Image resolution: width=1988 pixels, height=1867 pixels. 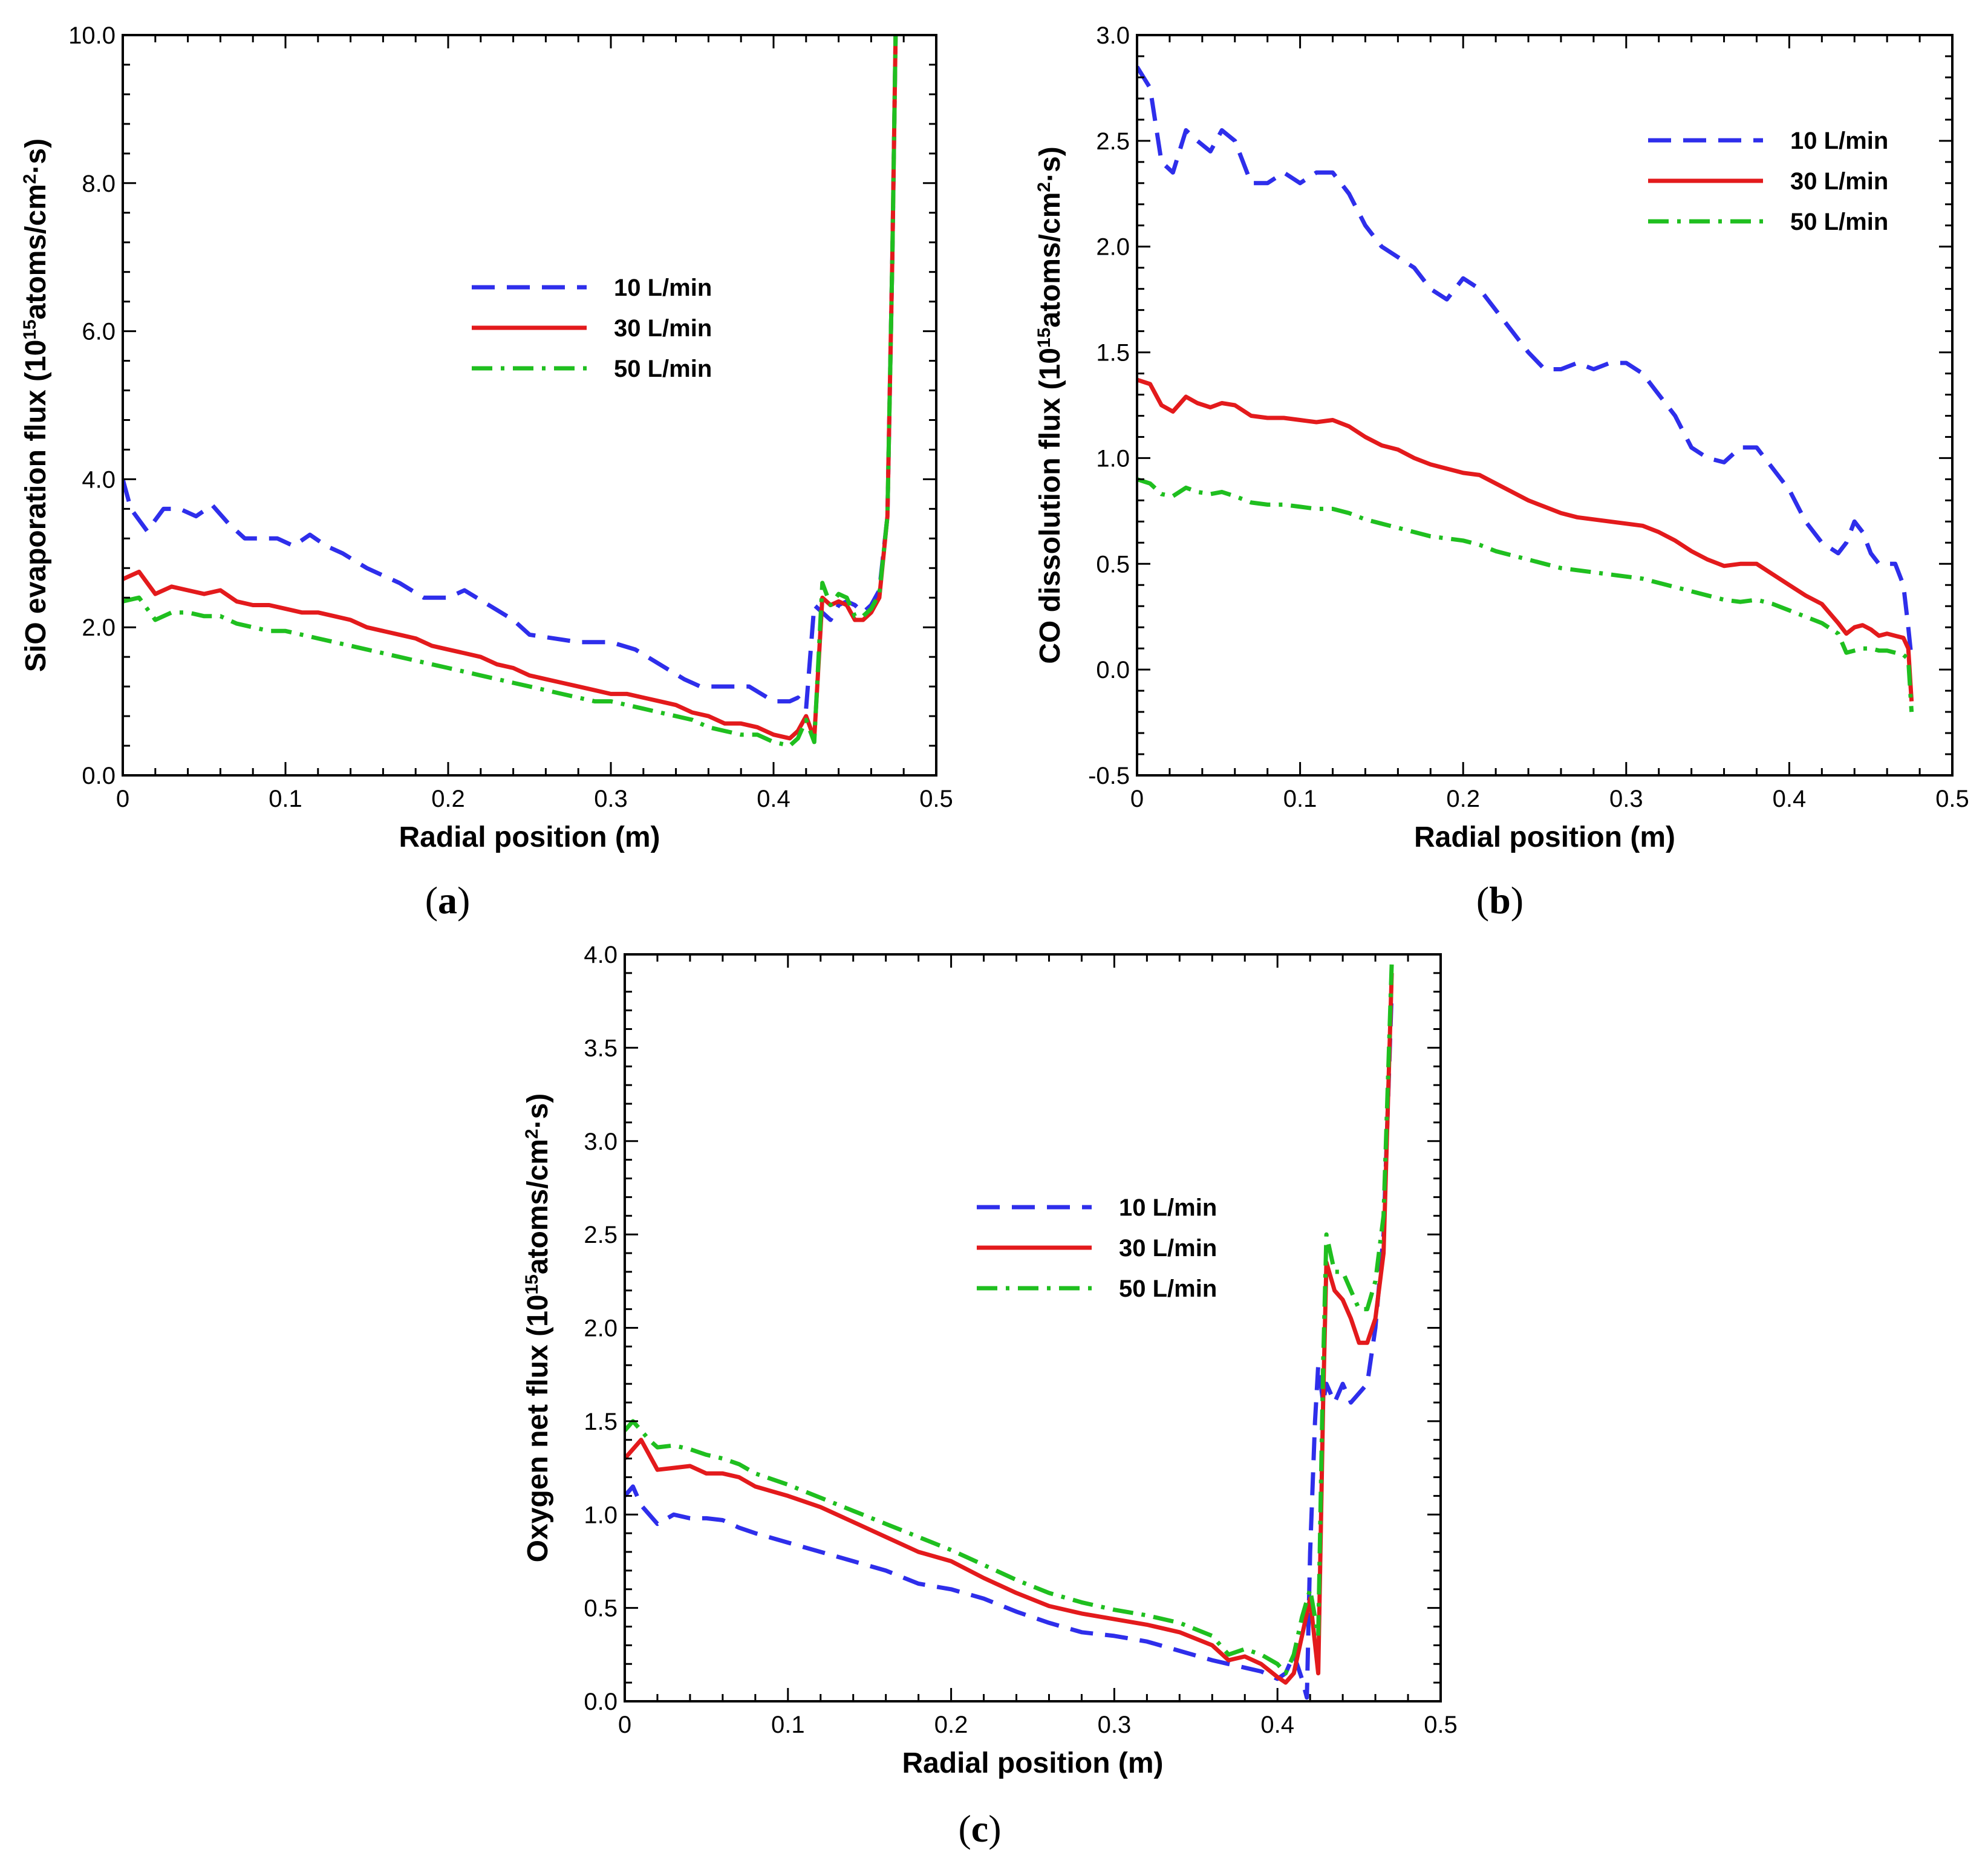 I want to click on y-axis-label-part: CO dissolution flux (10, so click(x=1050, y=506).